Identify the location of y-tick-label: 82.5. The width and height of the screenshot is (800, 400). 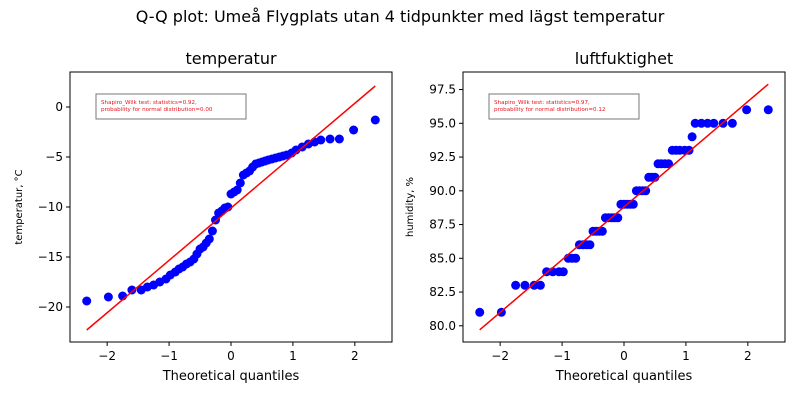
(442, 292).